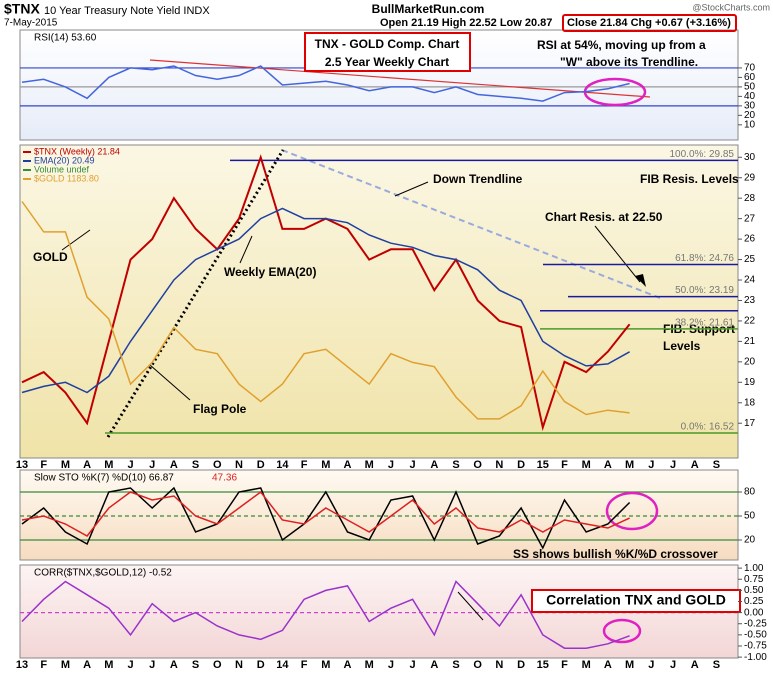  Describe the element at coordinates (62, 169) in the screenshot. I see `legend-label: Volume undef` at that location.